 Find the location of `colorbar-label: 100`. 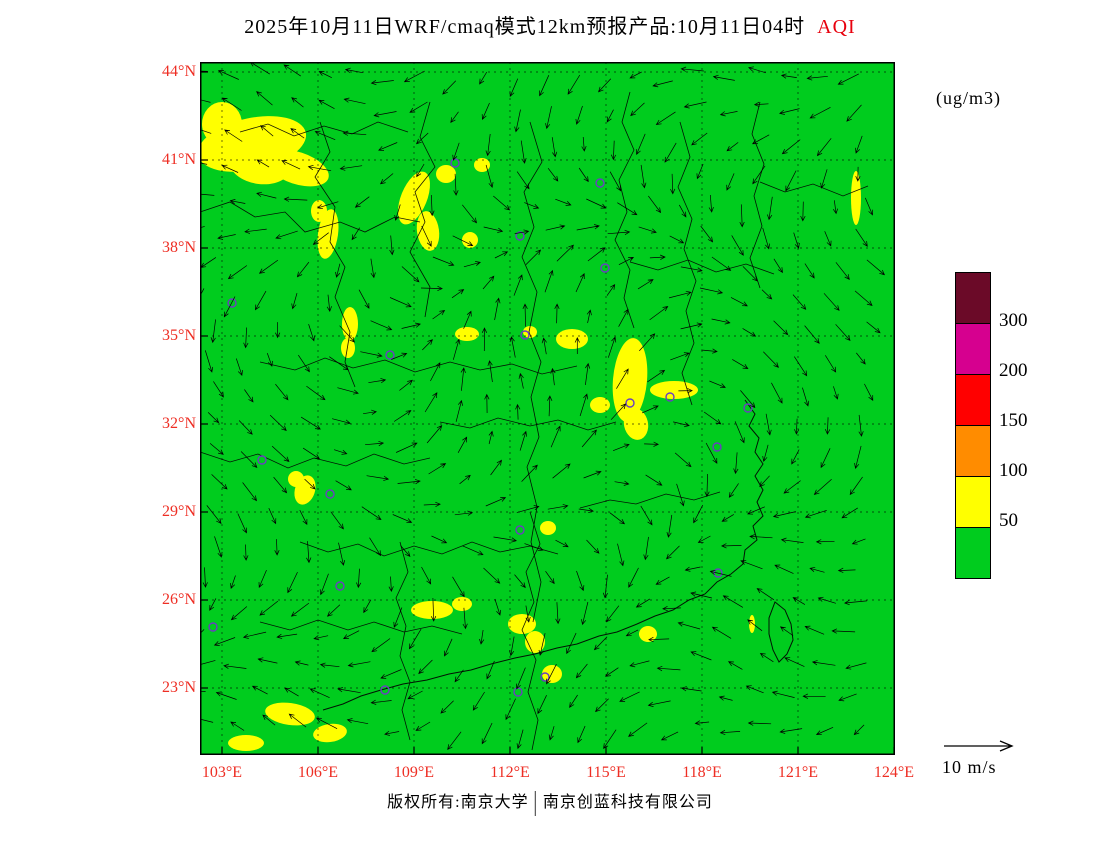

colorbar-label: 100 is located at coordinates (1013, 470).